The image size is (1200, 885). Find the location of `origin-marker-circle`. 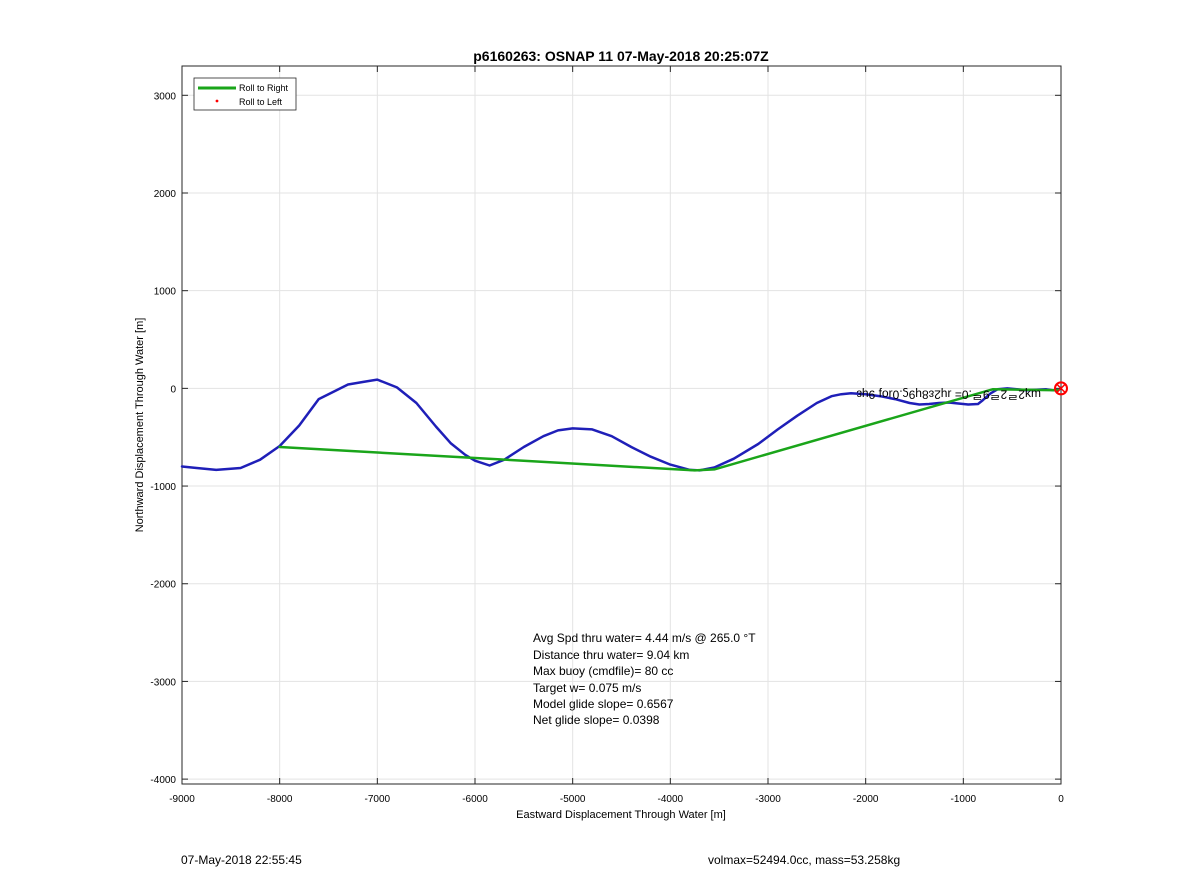

origin-marker-circle is located at coordinates (1061, 388).